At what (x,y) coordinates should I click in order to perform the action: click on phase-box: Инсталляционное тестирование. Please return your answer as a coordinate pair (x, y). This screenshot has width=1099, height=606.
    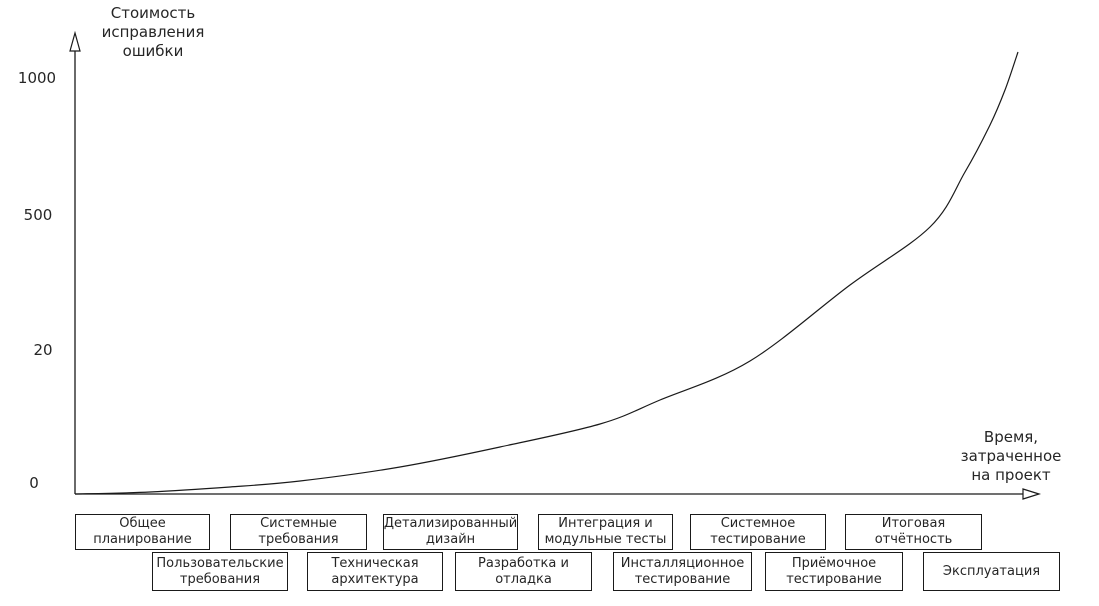
    Looking at the image, I should click on (682, 571).